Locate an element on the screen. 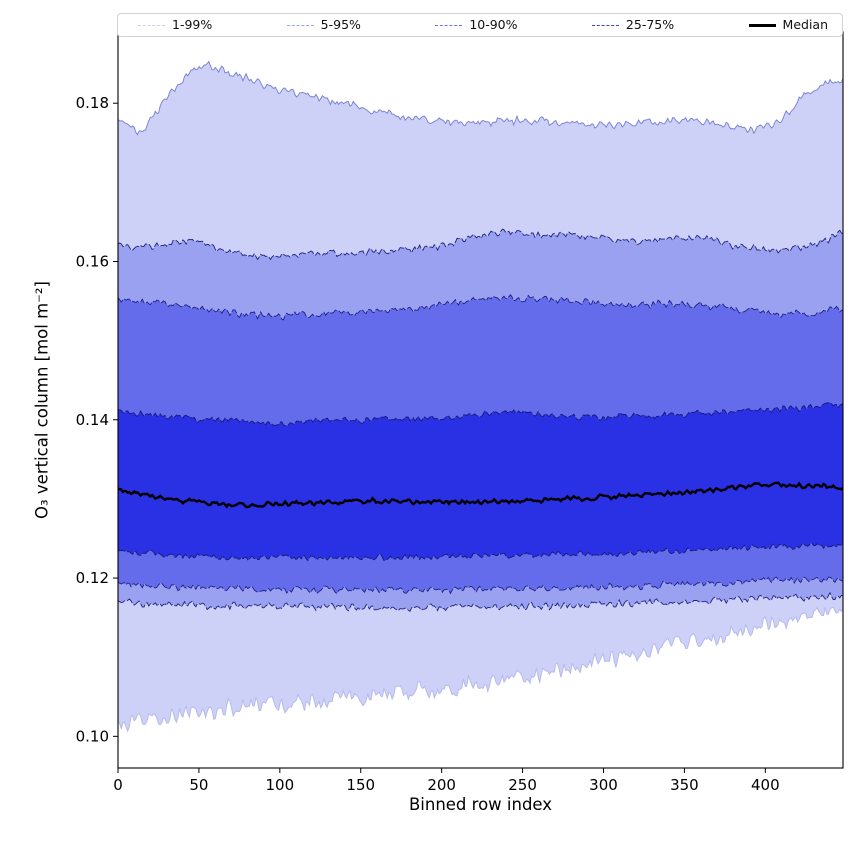 This screenshot has width=850, height=850. legend-label: 5-95% is located at coordinates (340, 24).